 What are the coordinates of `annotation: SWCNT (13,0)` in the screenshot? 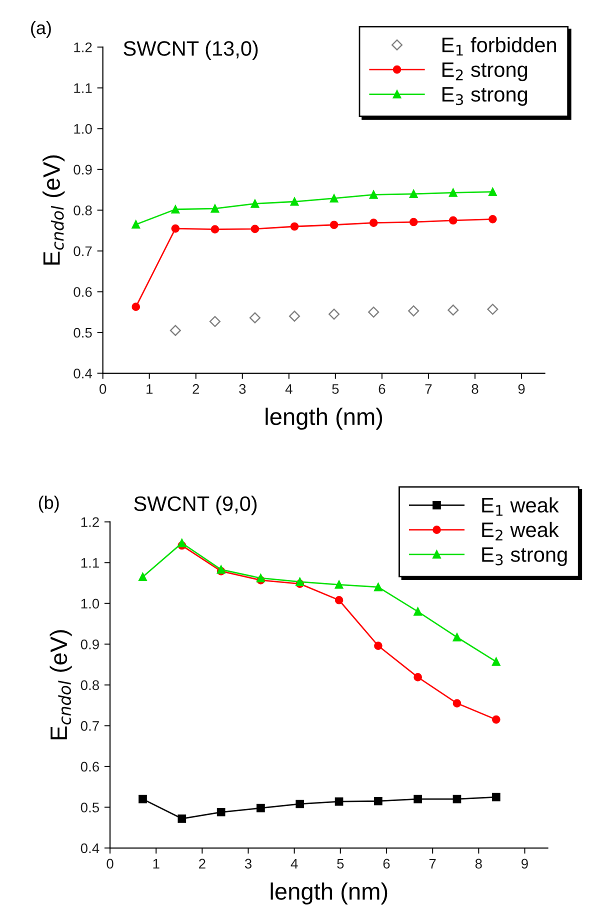 It's located at (191, 50).